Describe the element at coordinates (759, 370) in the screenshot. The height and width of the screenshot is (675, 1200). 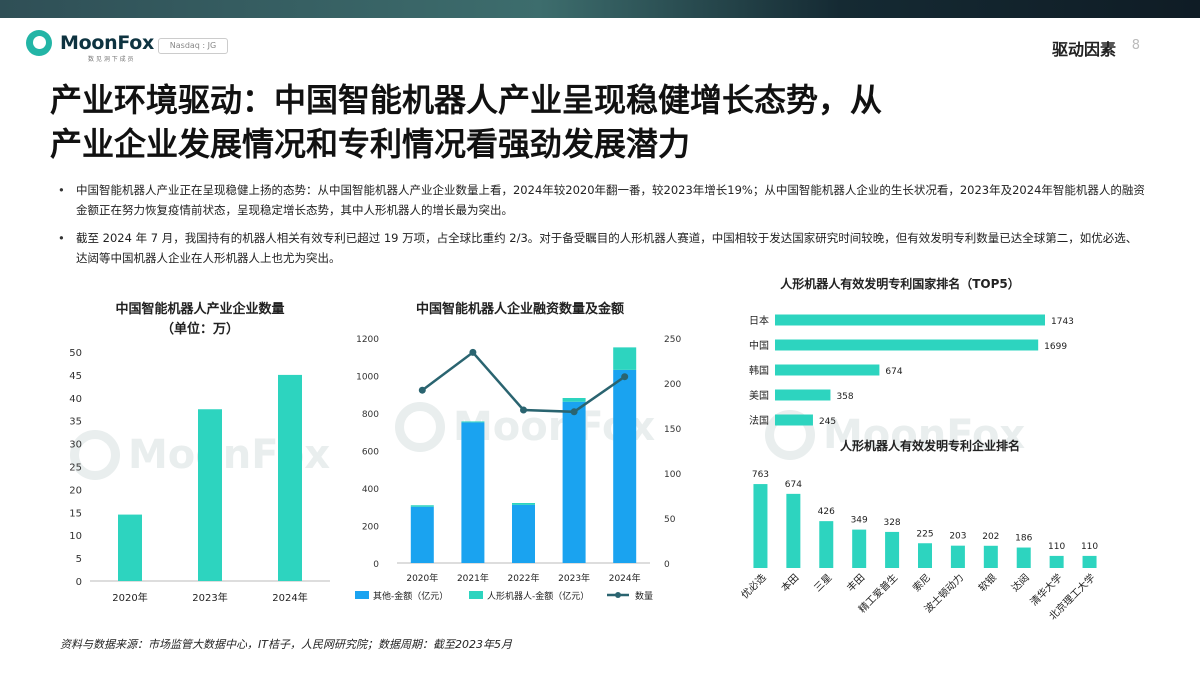
I see `y-tick-label: 韩国` at that location.